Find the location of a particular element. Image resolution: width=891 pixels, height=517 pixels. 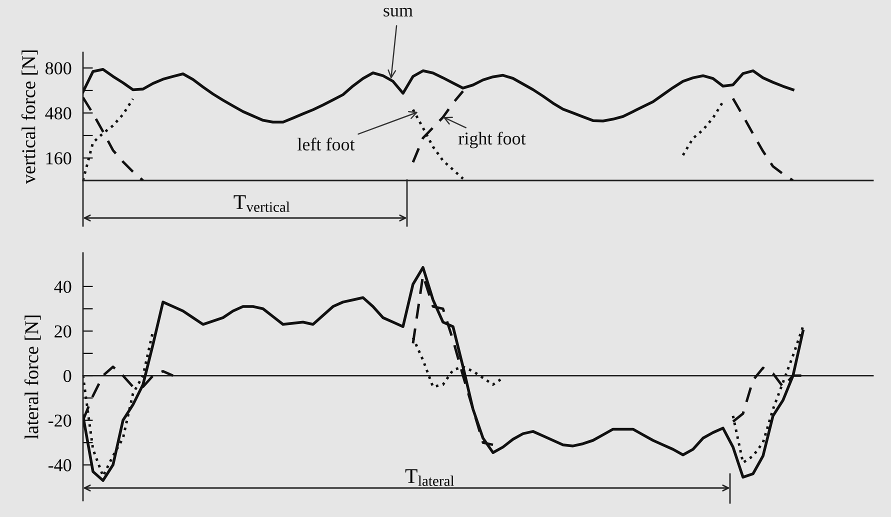

y-tick-label: 0 is located at coordinates (68, 376).